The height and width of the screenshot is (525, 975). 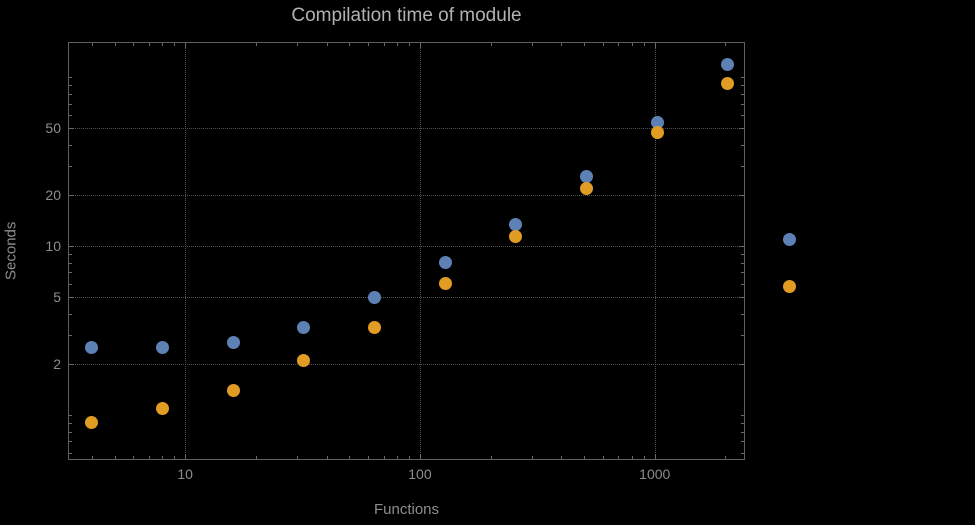 I want to click on legend, so click(x=793, y=280).